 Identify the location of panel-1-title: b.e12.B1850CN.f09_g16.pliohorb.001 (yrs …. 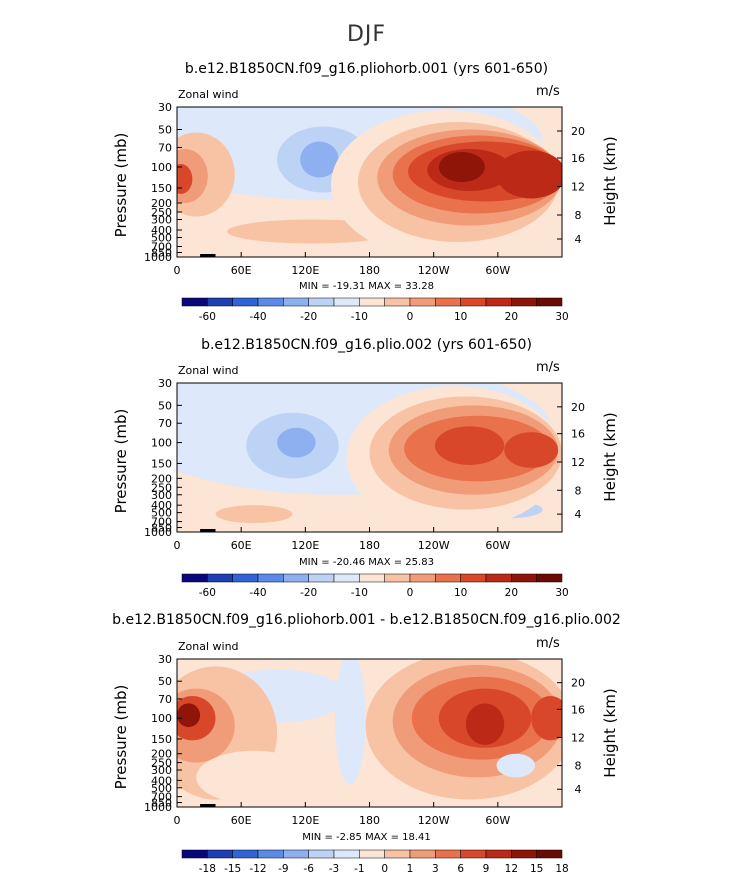
(366, 69).